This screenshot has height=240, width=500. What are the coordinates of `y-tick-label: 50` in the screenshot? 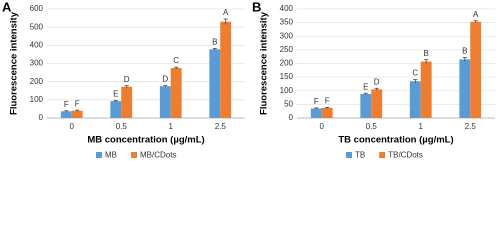 It's located at (288, 103).